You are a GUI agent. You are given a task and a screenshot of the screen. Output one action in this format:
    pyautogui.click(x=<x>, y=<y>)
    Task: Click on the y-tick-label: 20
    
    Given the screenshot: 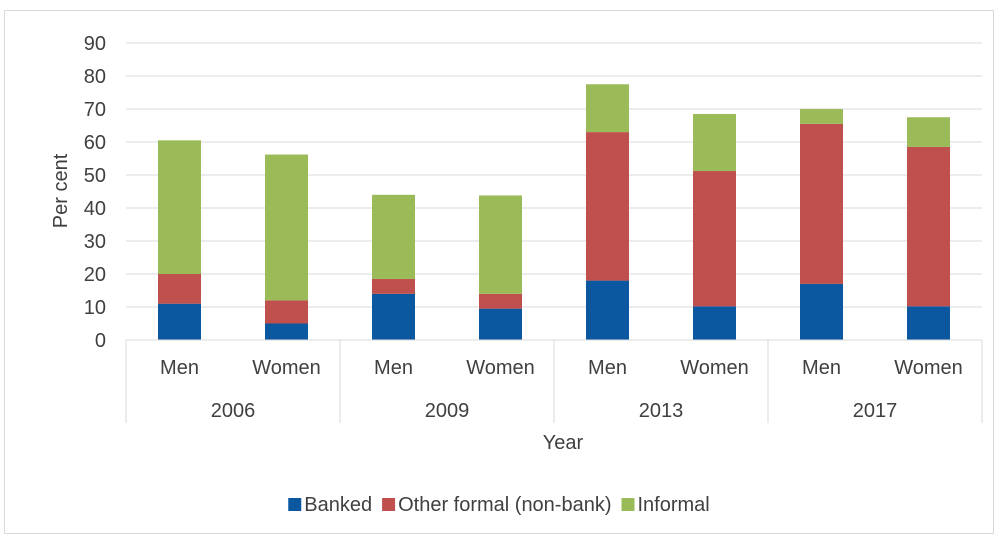 What is the action you would take?
    pyautogui.click(x=95, y=275)
    